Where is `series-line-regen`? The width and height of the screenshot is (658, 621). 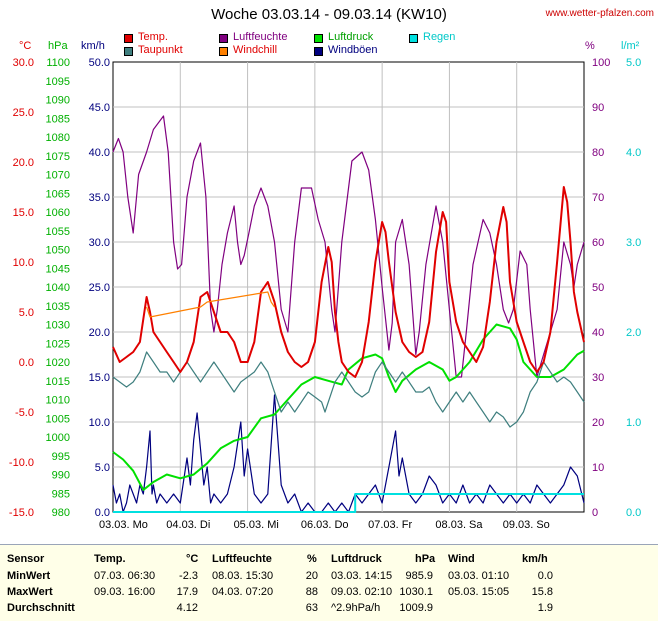 series-line-regen is located at coordinates (348, 503).